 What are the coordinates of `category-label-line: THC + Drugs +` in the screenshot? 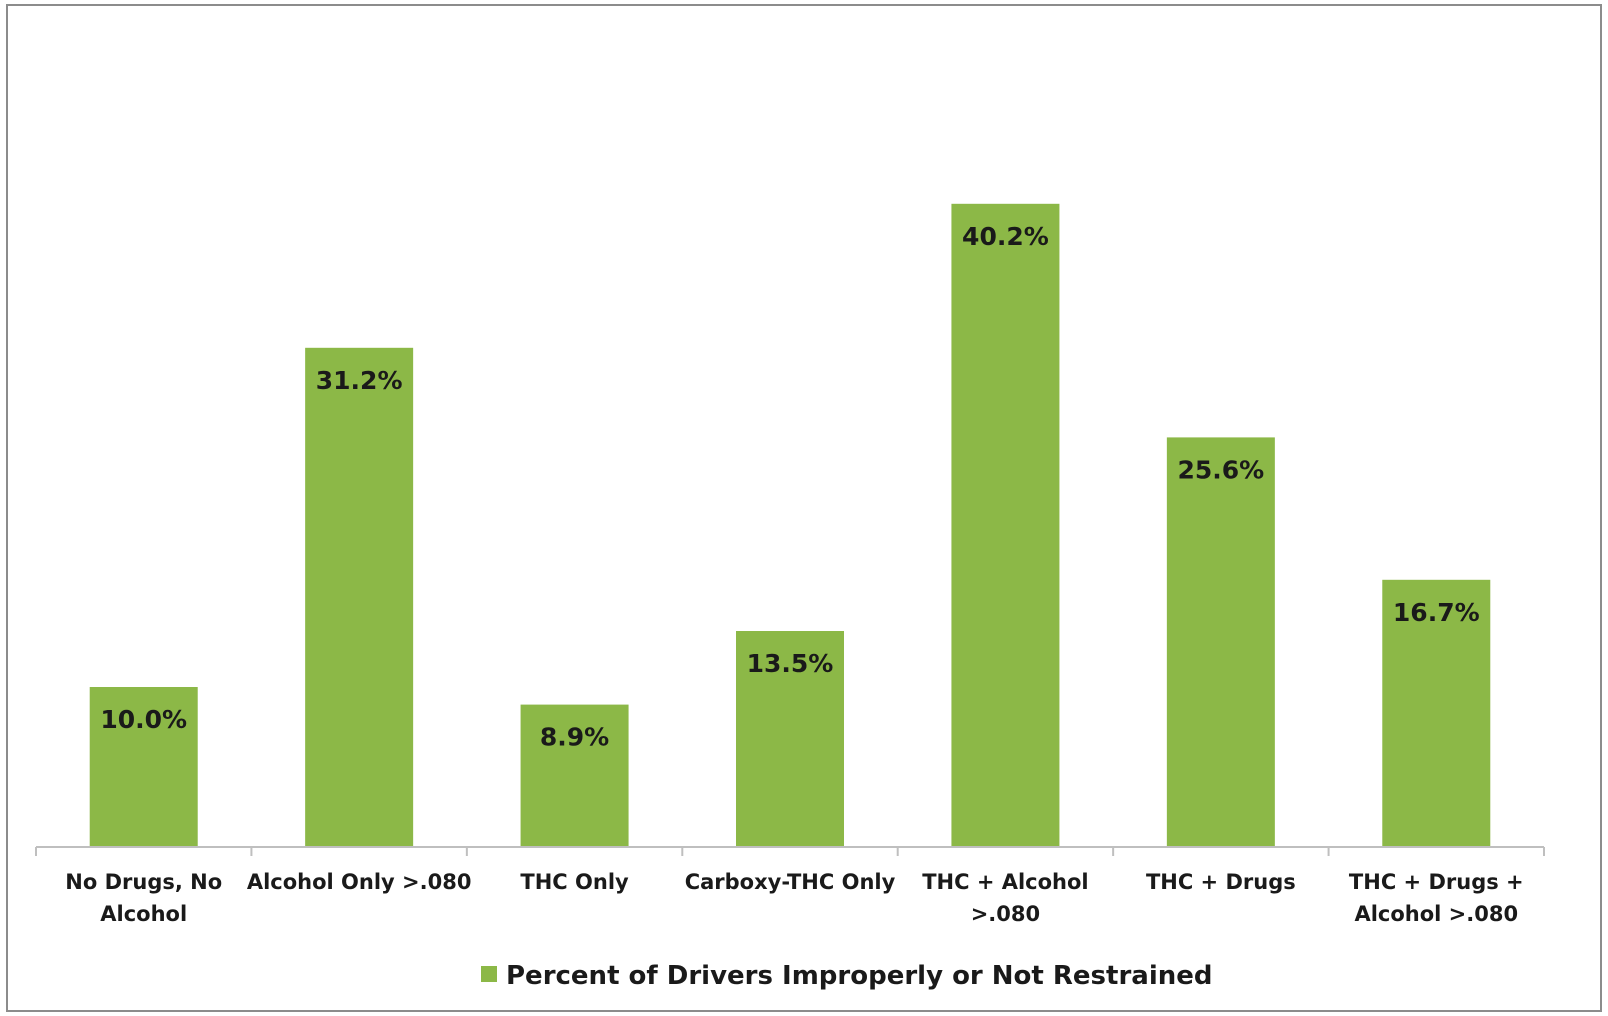 It's located at (1436, 882).